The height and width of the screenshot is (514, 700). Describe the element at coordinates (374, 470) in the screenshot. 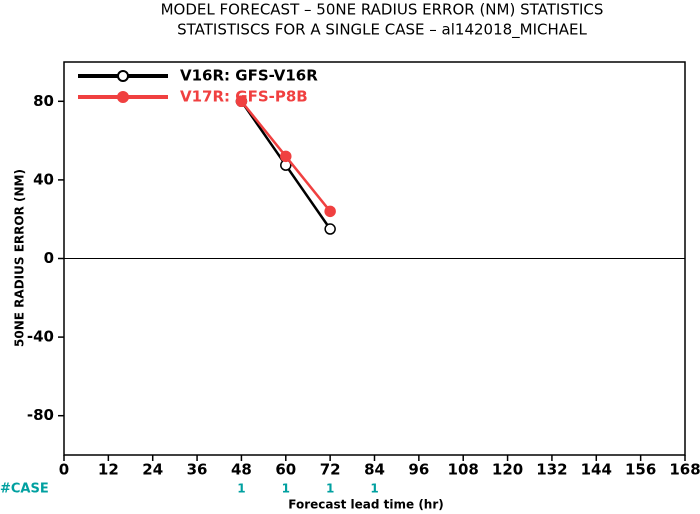

I see `x-tick-label: 84` at that location.